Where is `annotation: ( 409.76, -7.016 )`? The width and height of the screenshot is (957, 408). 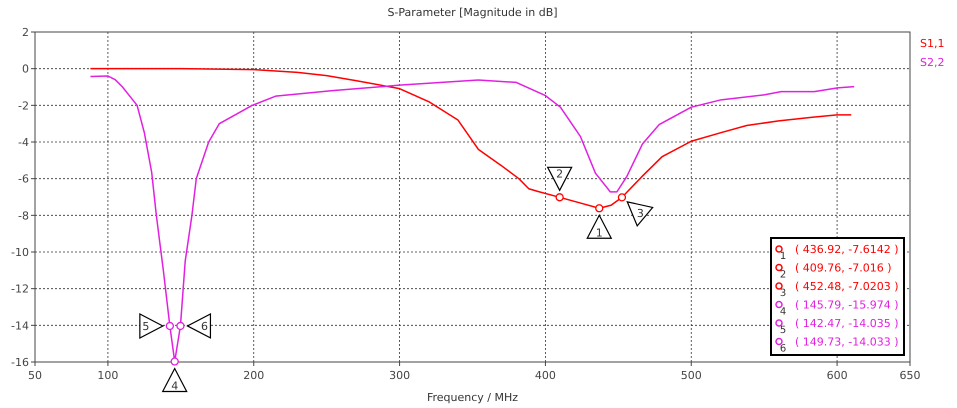
annotation: ( 409.76, -7.016 ) is located at coordinates (843, 268).